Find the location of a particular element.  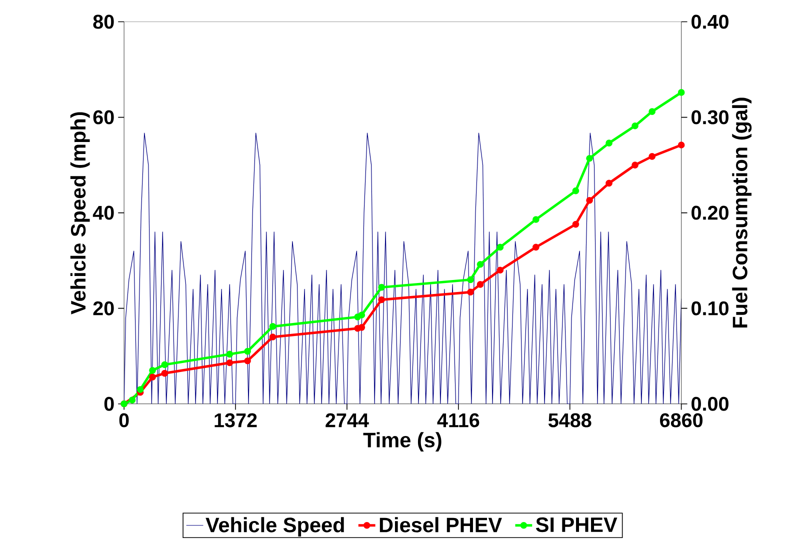

y-tick-label: 0 is located at coordinates (109, 403).